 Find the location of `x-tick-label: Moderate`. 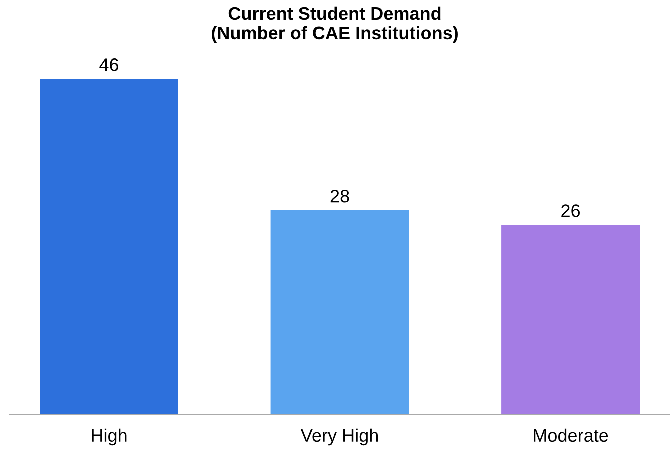

x-tick-label: Moderate is located at coordinates (571, 435).